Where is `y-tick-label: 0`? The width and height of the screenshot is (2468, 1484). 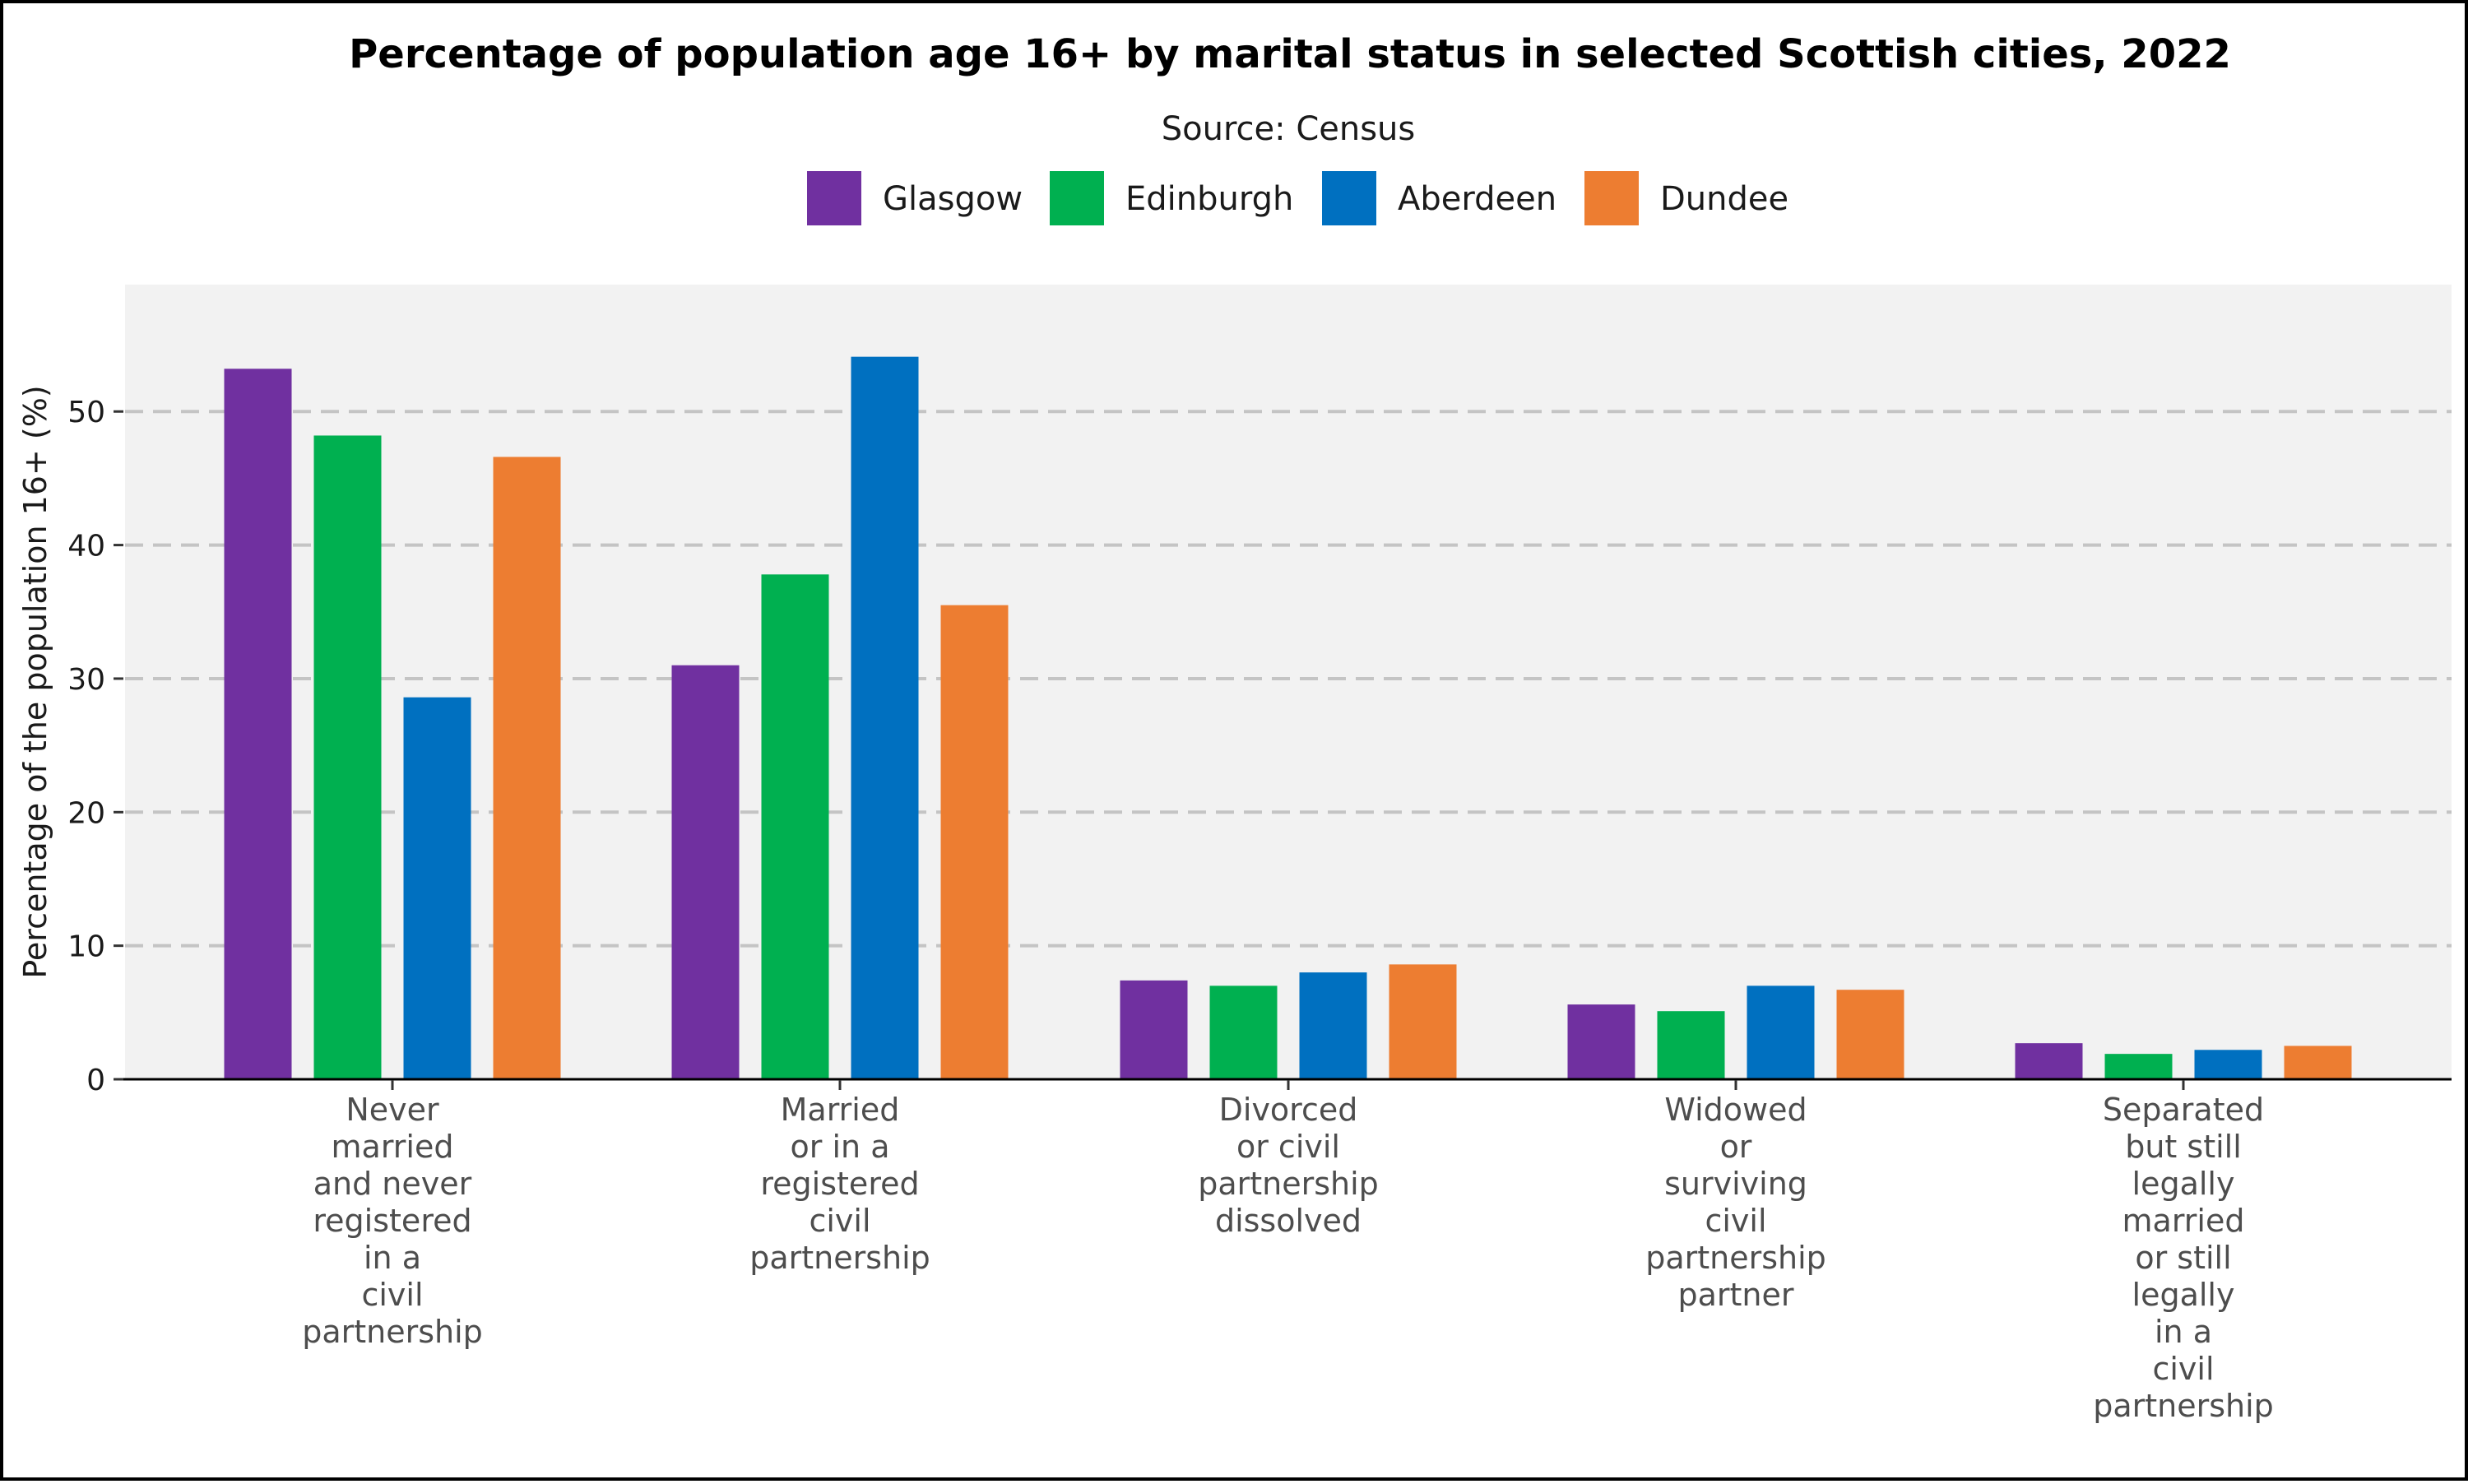
y-tick-label: 0 is located at coordinates (95, 1080).